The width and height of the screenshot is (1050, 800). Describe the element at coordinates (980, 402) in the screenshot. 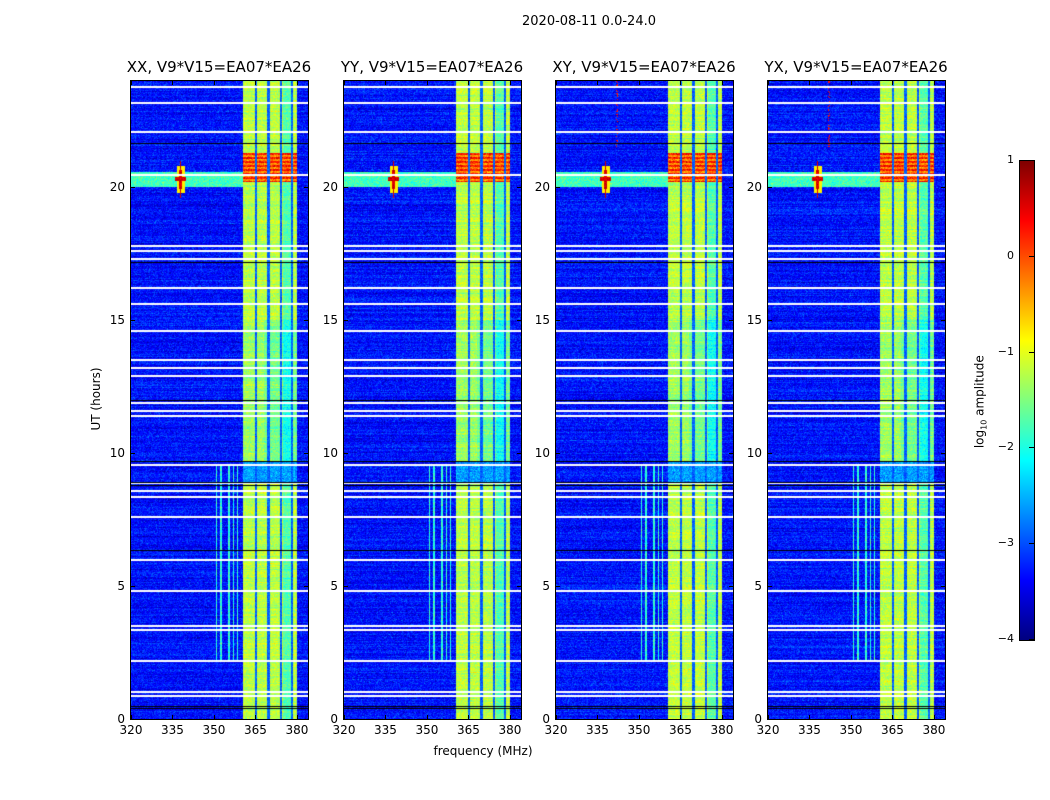

I see `colorbar-label: log10 amplitude` at that location.